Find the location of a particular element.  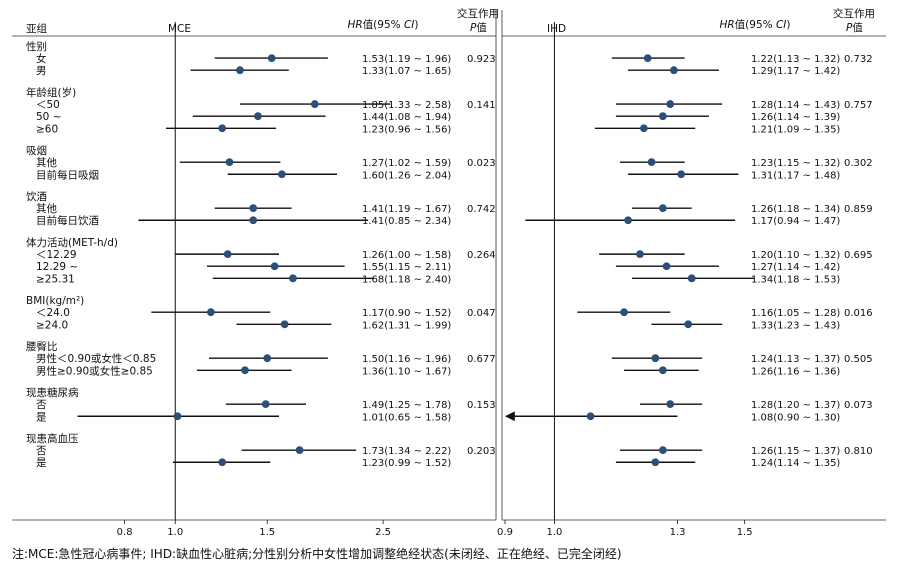

row-label-6-1: 男性≥0.90或女性≥0.85 is located at coordinates (94, 370).